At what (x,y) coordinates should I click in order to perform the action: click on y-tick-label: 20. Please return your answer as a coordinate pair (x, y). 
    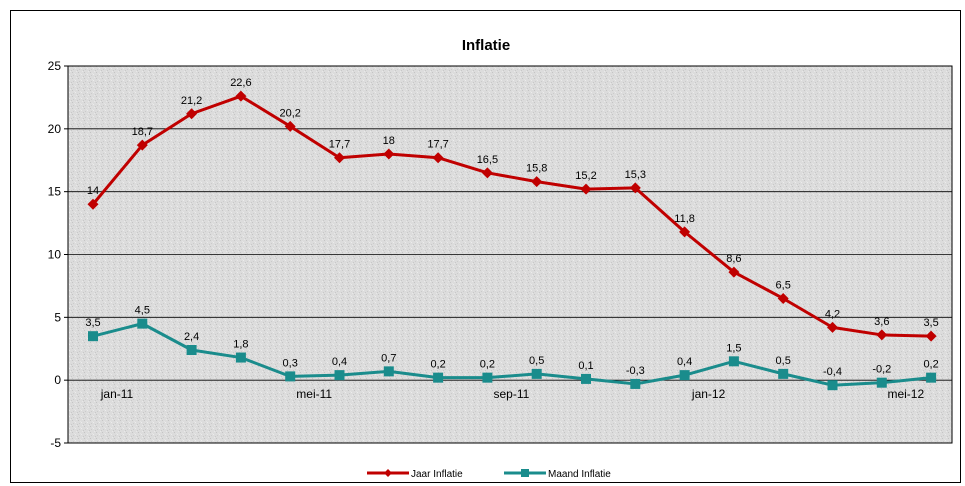
    Looking at the image, I should click on (55, 129).